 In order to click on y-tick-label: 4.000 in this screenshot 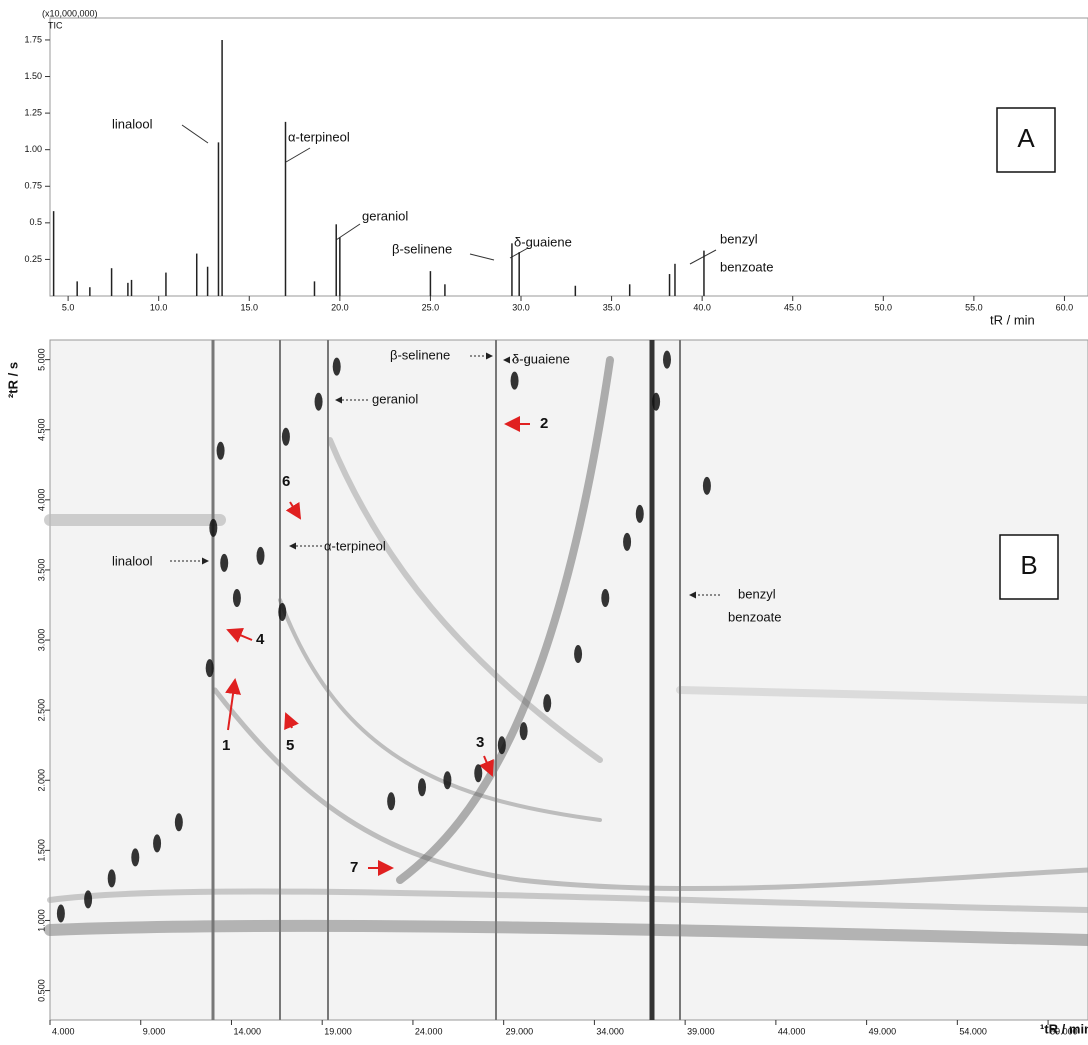, I will do `click(41, 500)`.